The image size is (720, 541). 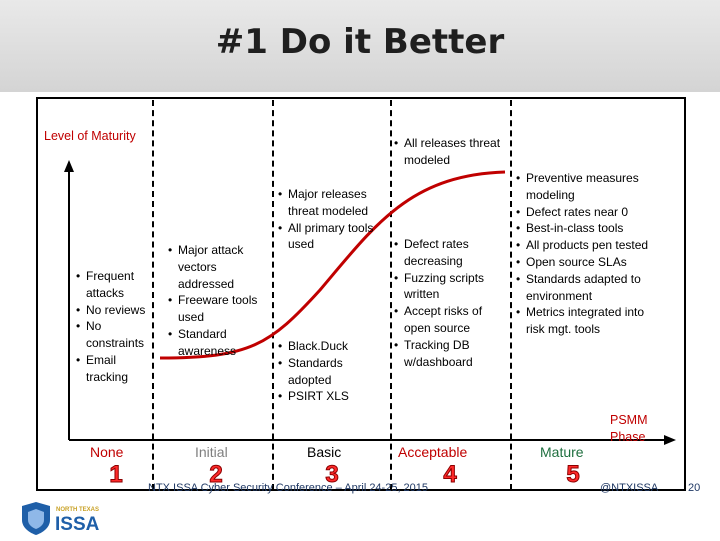 I want to click on list-item: Standards adapted to environment, so click(x=586, y=288).